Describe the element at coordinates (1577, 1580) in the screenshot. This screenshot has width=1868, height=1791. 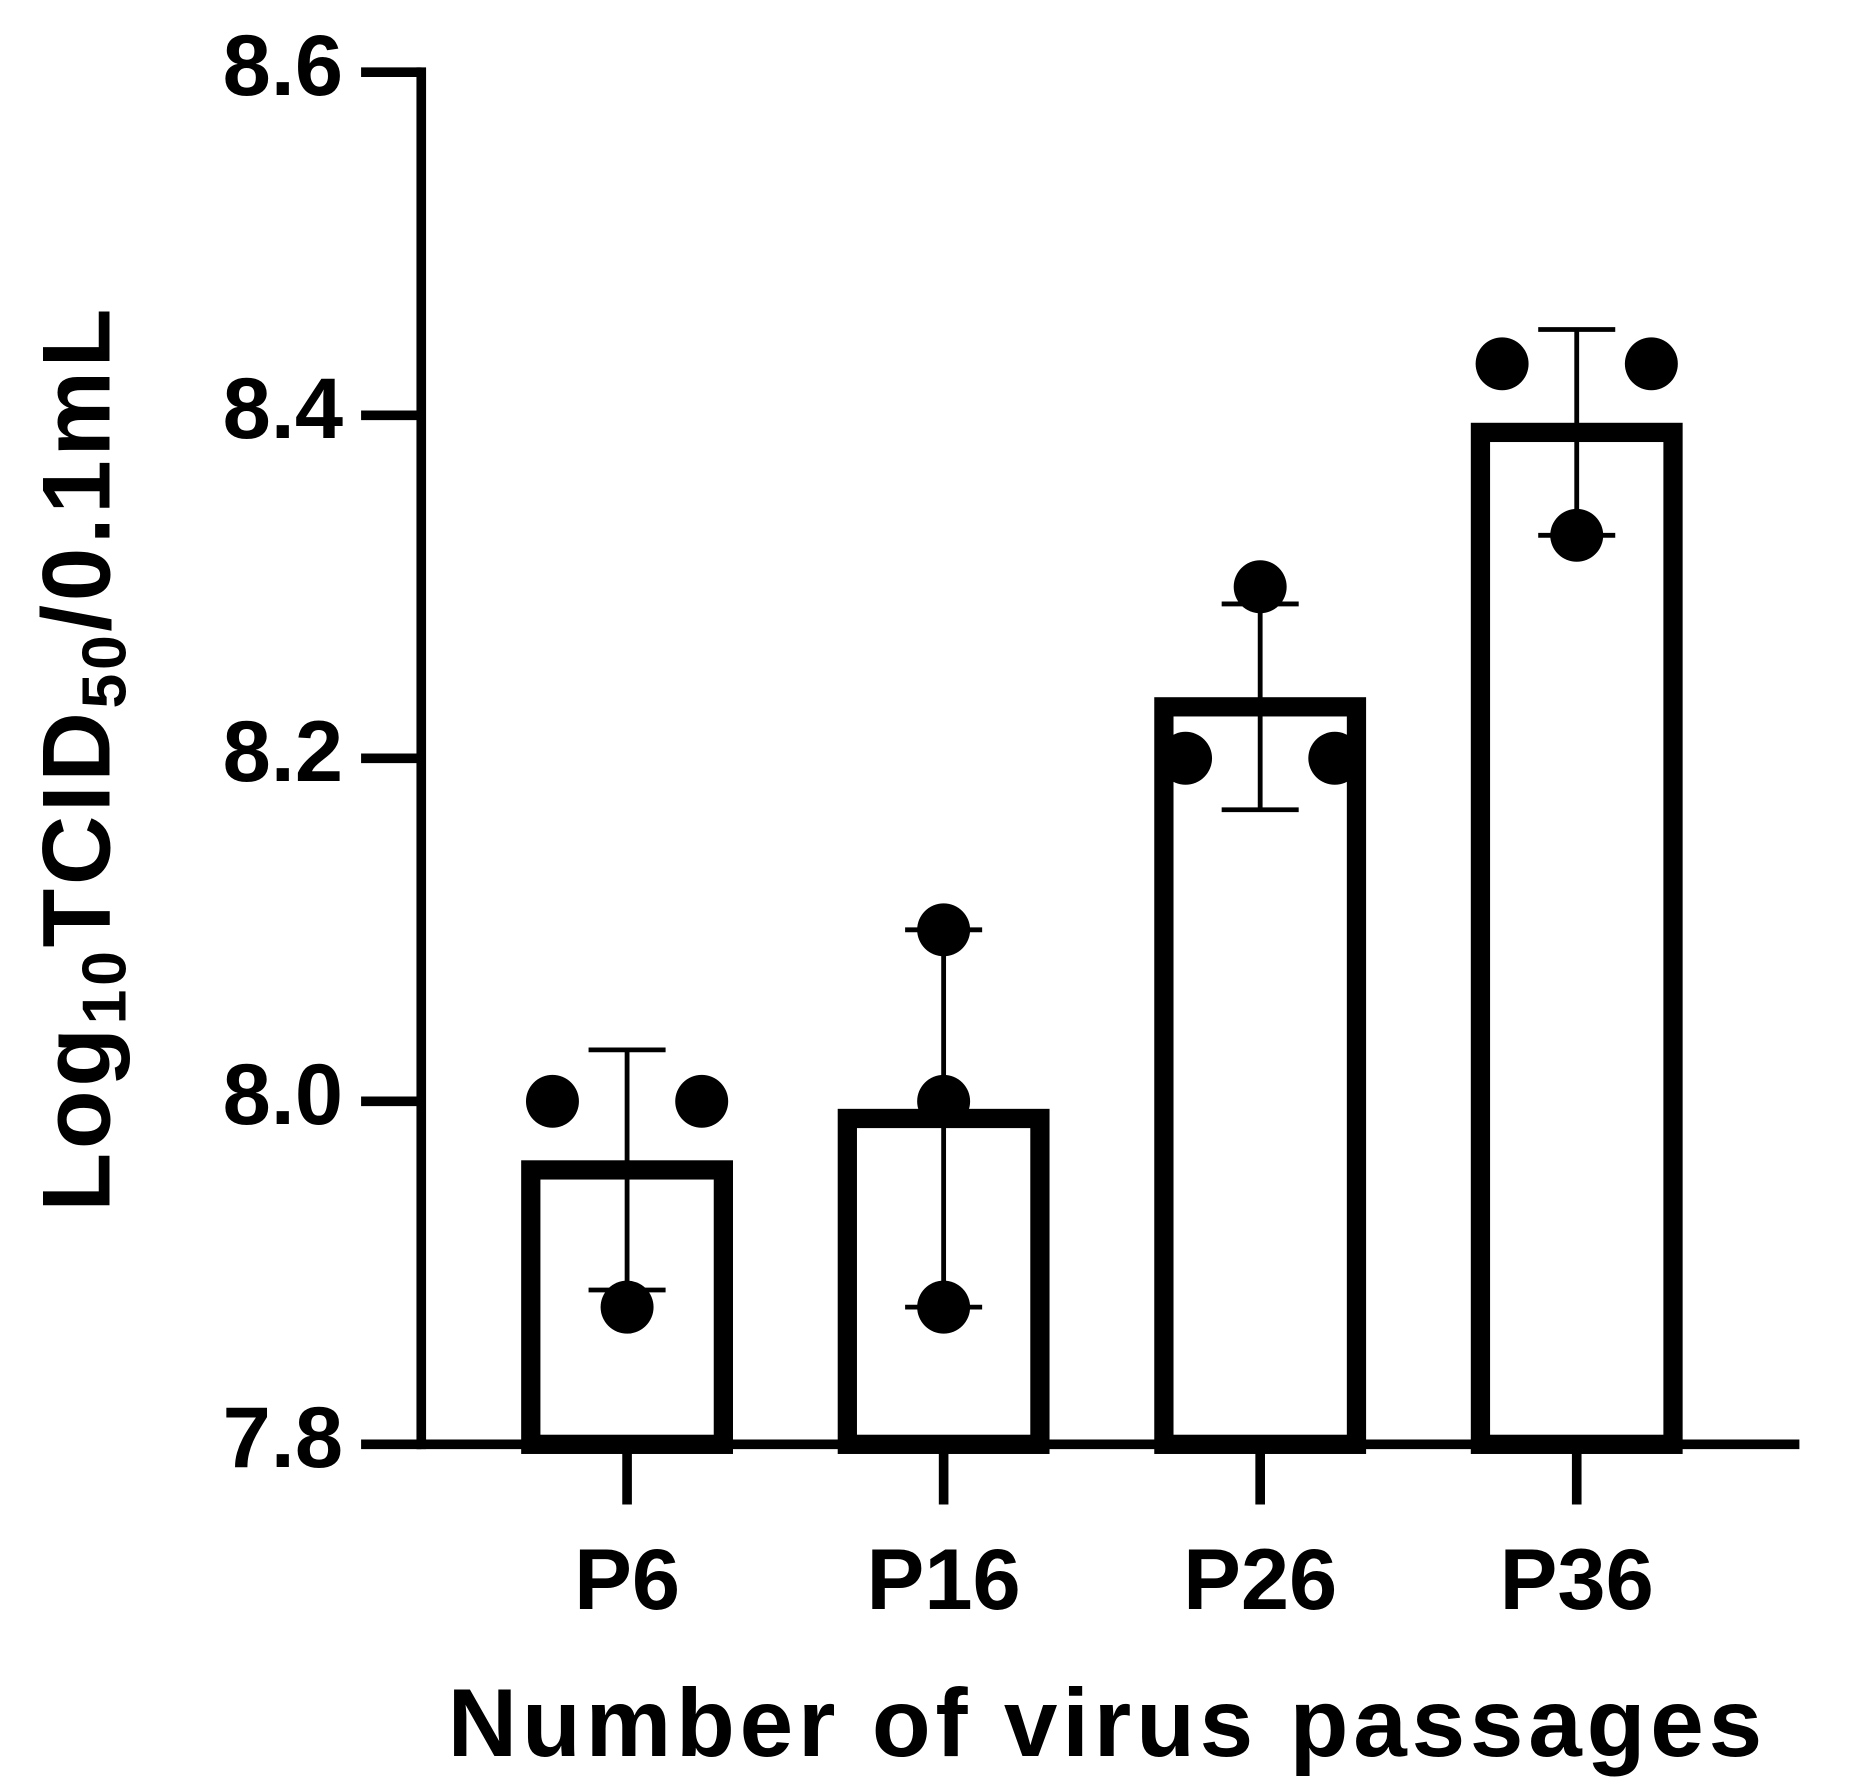
I see `x-tick-label: P36` at that location.